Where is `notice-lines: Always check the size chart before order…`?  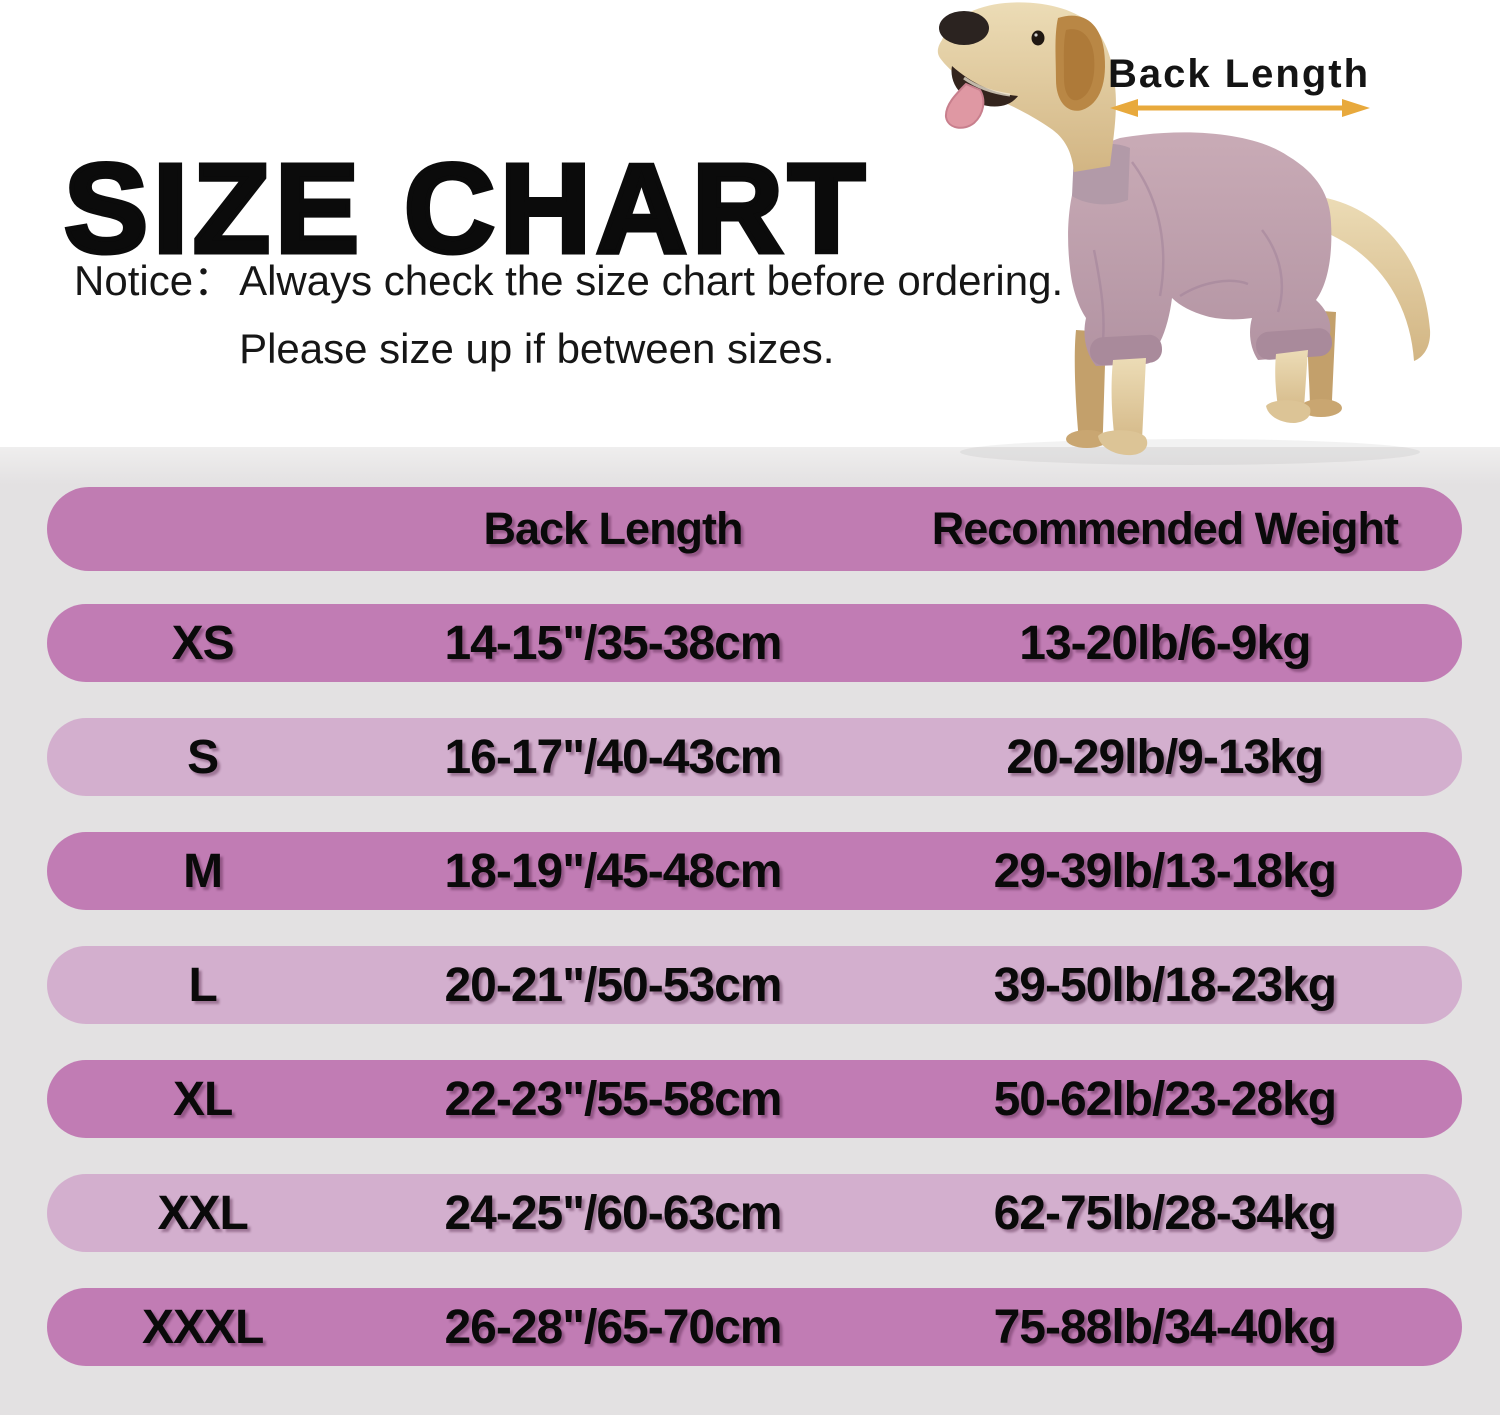 notice-lines: Always check the size chart before order… is located at coordinates (651, 315).